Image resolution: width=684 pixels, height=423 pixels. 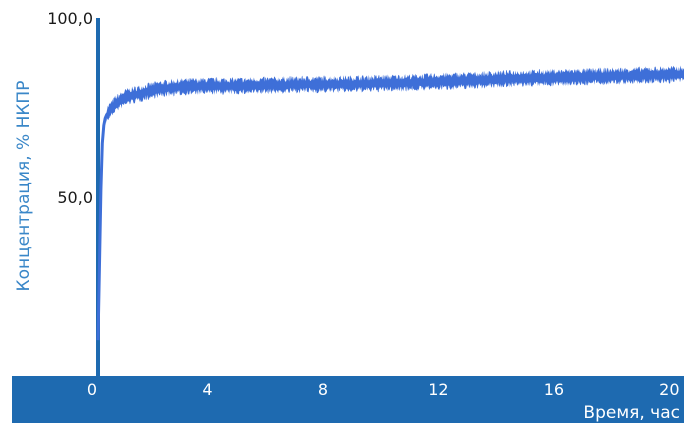 What do you see at coordinates (669, 389) in the screenshot?
I see `x-tick-label: 20` at bounding box center [669, 389].